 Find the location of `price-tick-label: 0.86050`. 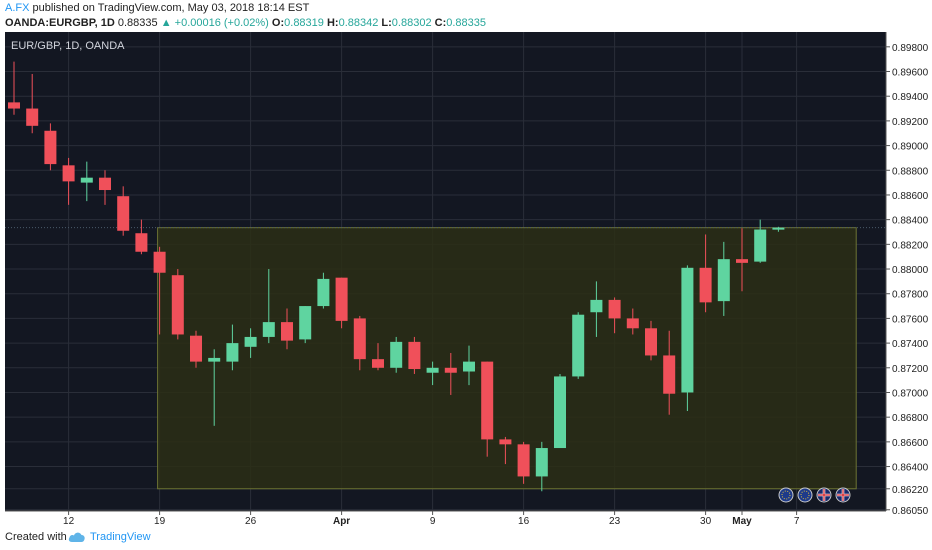

price-tick-label: 0.86050 is located at coordinates (910, 511).